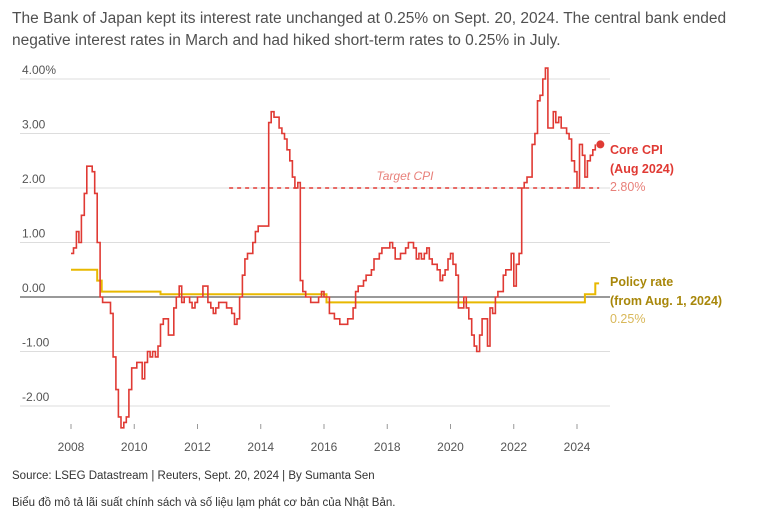  I want to click on target-cpi-label: Target CPI, so click(406, 176).